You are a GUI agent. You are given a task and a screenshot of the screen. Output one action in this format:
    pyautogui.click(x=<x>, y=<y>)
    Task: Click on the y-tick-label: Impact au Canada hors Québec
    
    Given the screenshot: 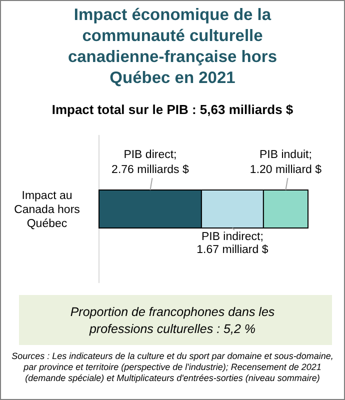 What is the action you would take?
    pyautogui.click(x=47, y=210)
    